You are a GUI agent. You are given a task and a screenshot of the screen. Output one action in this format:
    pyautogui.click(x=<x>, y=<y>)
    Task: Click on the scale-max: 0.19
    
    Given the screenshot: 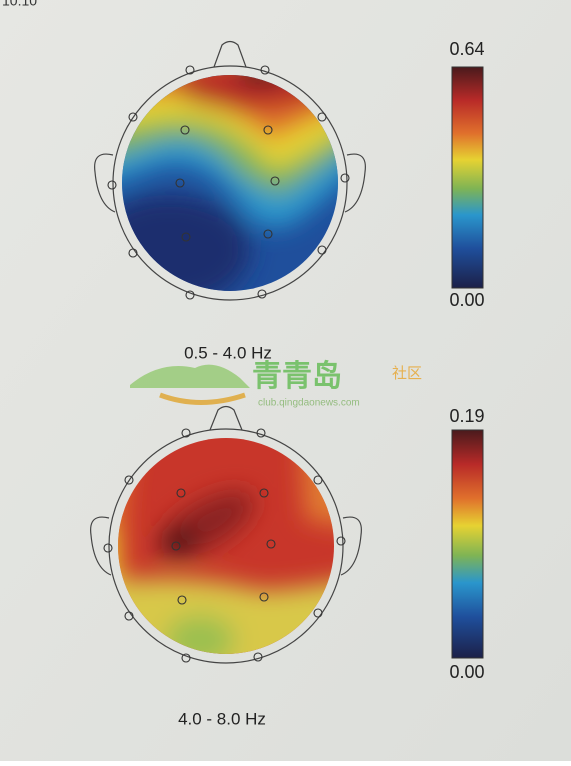 What is the action you would take?
    pyautogui.click(x=466, y=416)
    